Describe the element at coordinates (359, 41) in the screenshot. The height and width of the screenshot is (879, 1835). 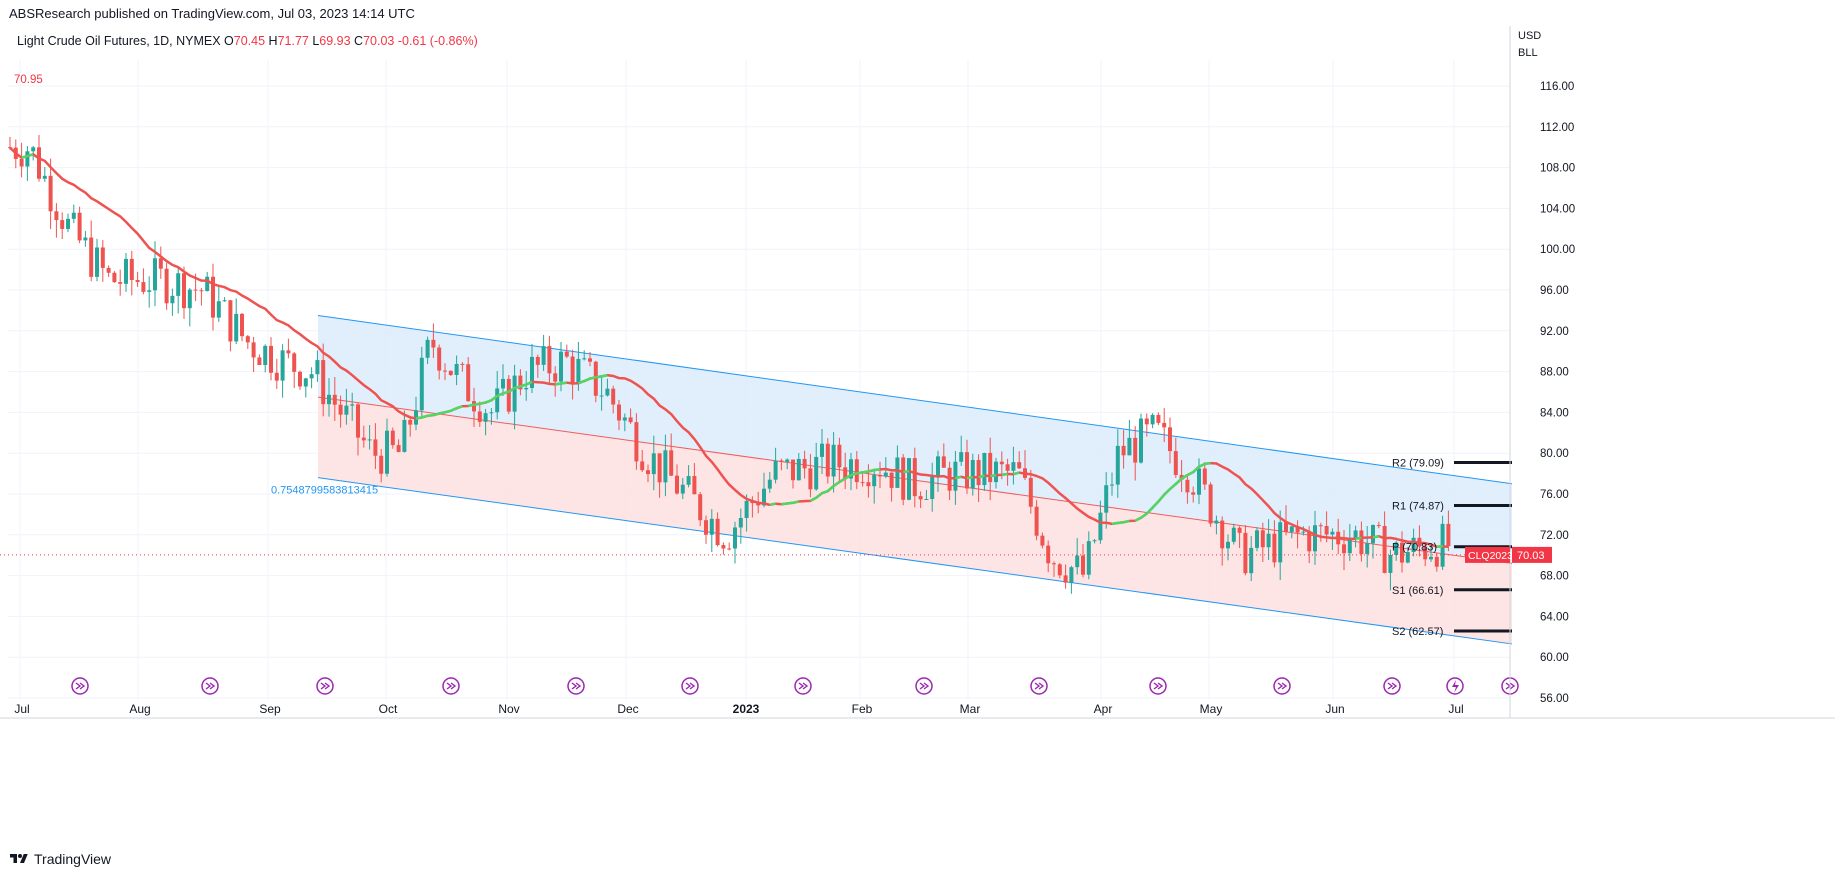
I see `close-label: C` at that location.